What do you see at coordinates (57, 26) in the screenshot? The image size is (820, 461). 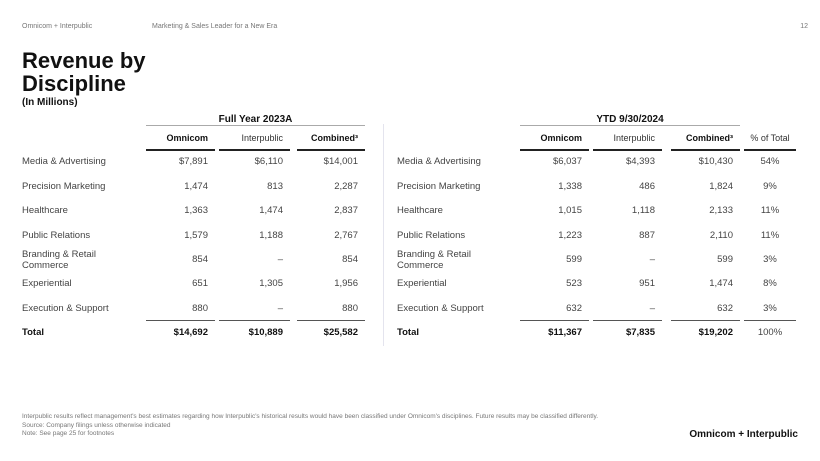 I see `header-brand: Omnicom + Interpublic` at bounding box center [57, 26].